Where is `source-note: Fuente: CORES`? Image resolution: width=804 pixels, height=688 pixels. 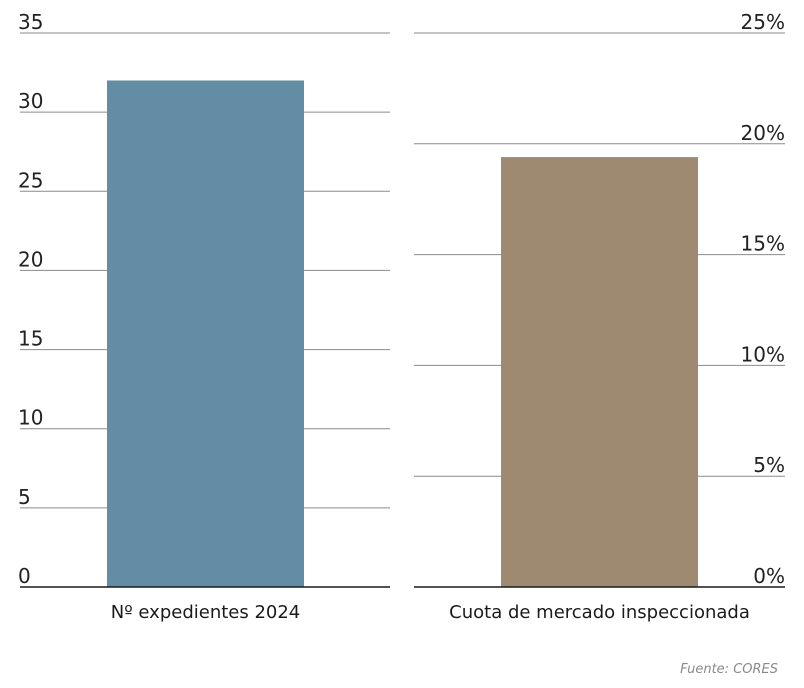
source-note: Fuente: CORES is located at coordinates (729, 669).